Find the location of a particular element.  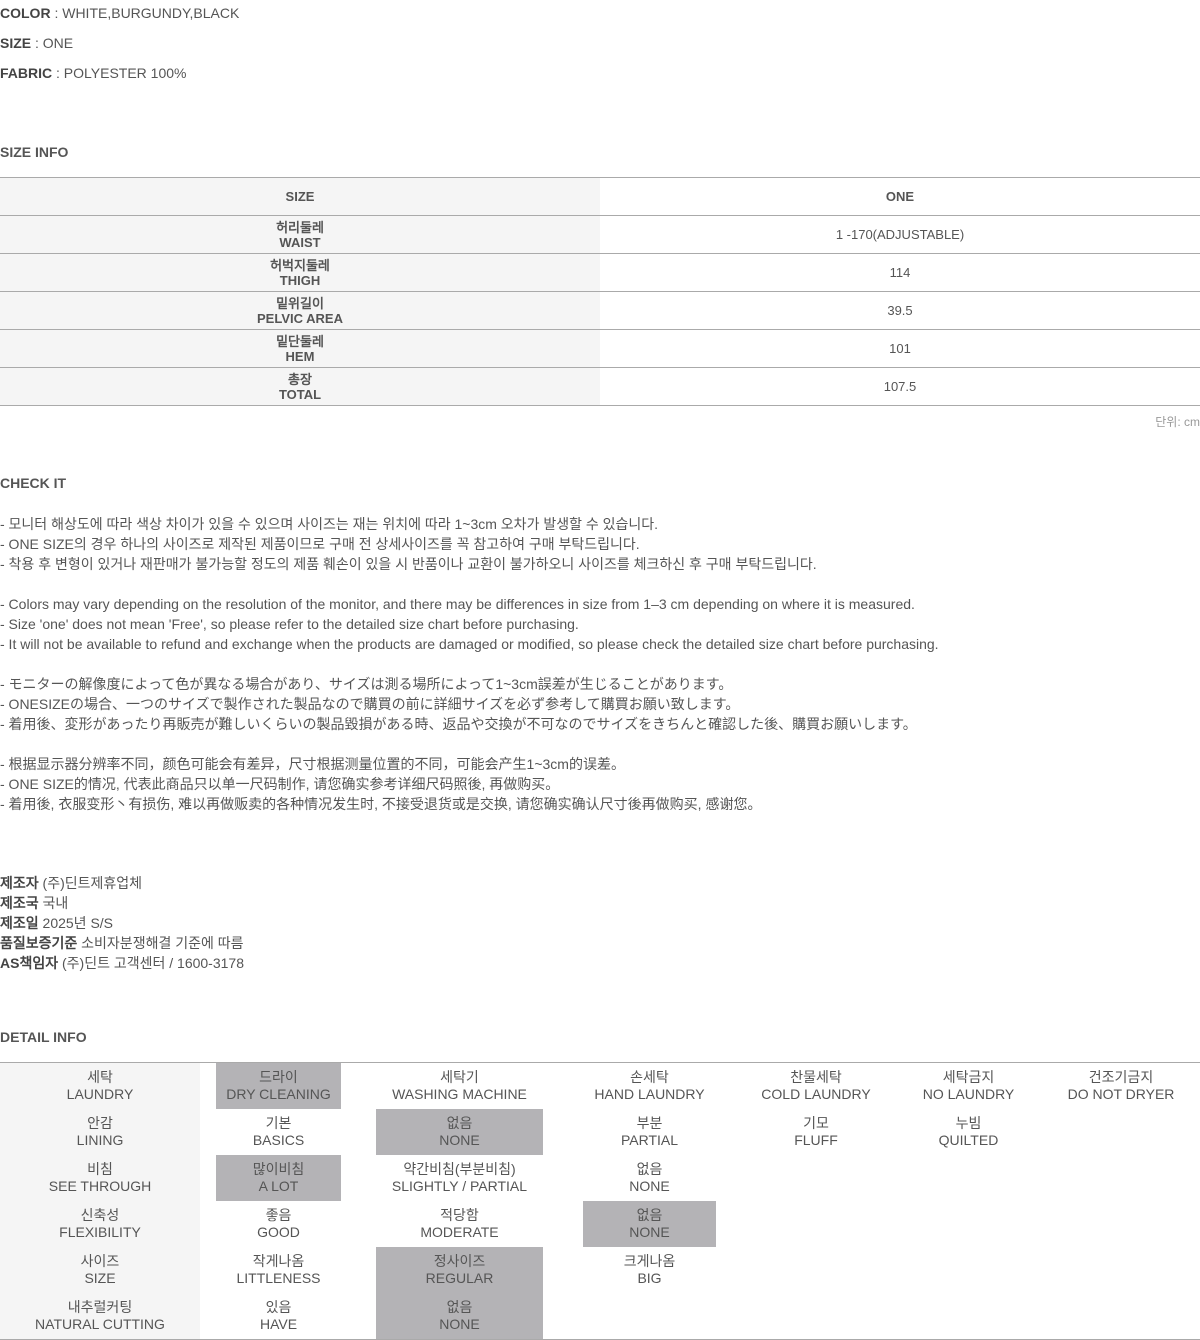

detail-option: 찬물세탁 COLD LAUNDRY is located at coordinates (816, 1086).